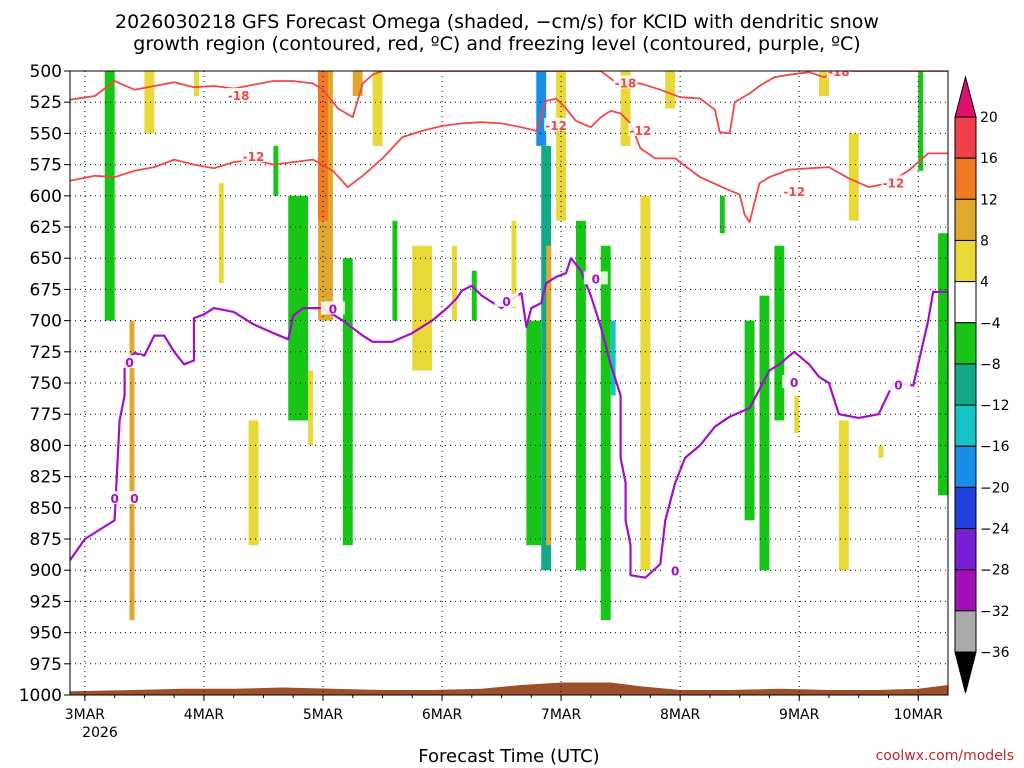 The width and height of the screenshot is (1024, 768). I want to click on contour-label--18-1: -18, so click(626, 83).